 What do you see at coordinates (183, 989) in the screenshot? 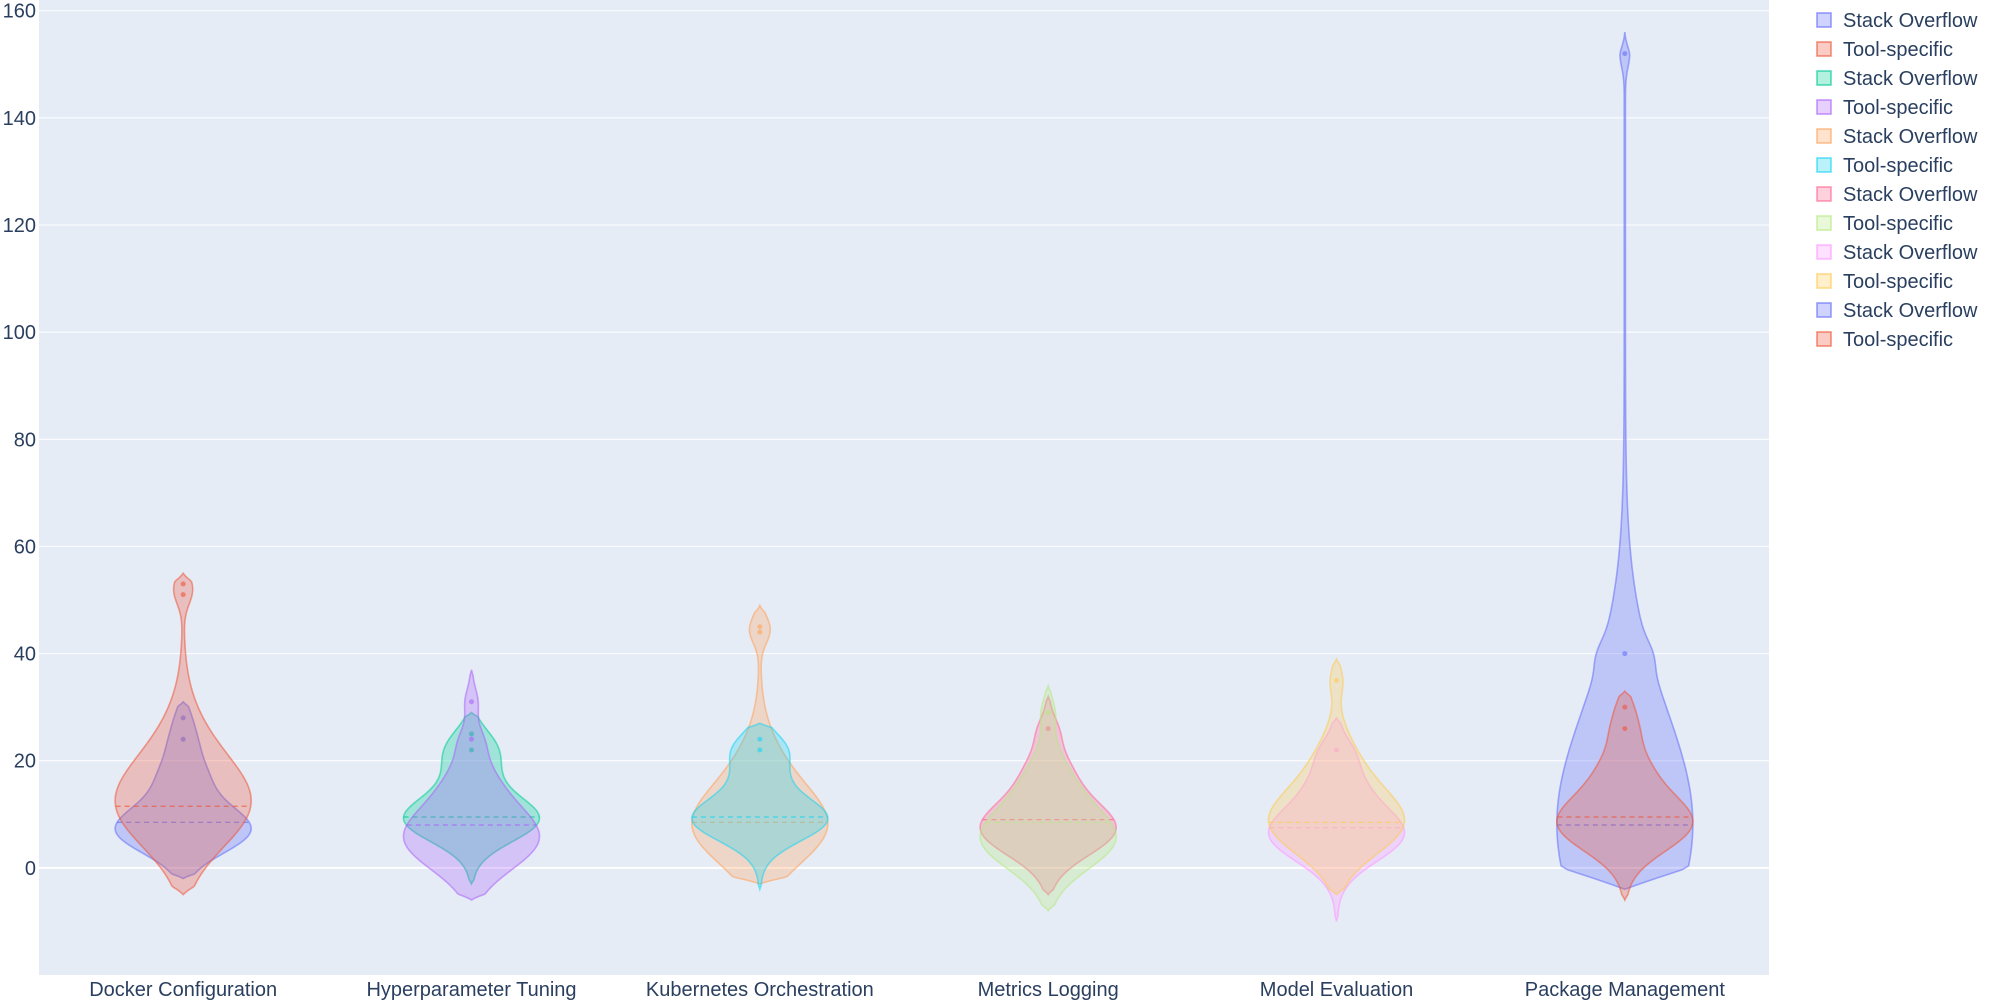
I see `x-tick-label: Docker Configuration` at bounding box center [183, 989].